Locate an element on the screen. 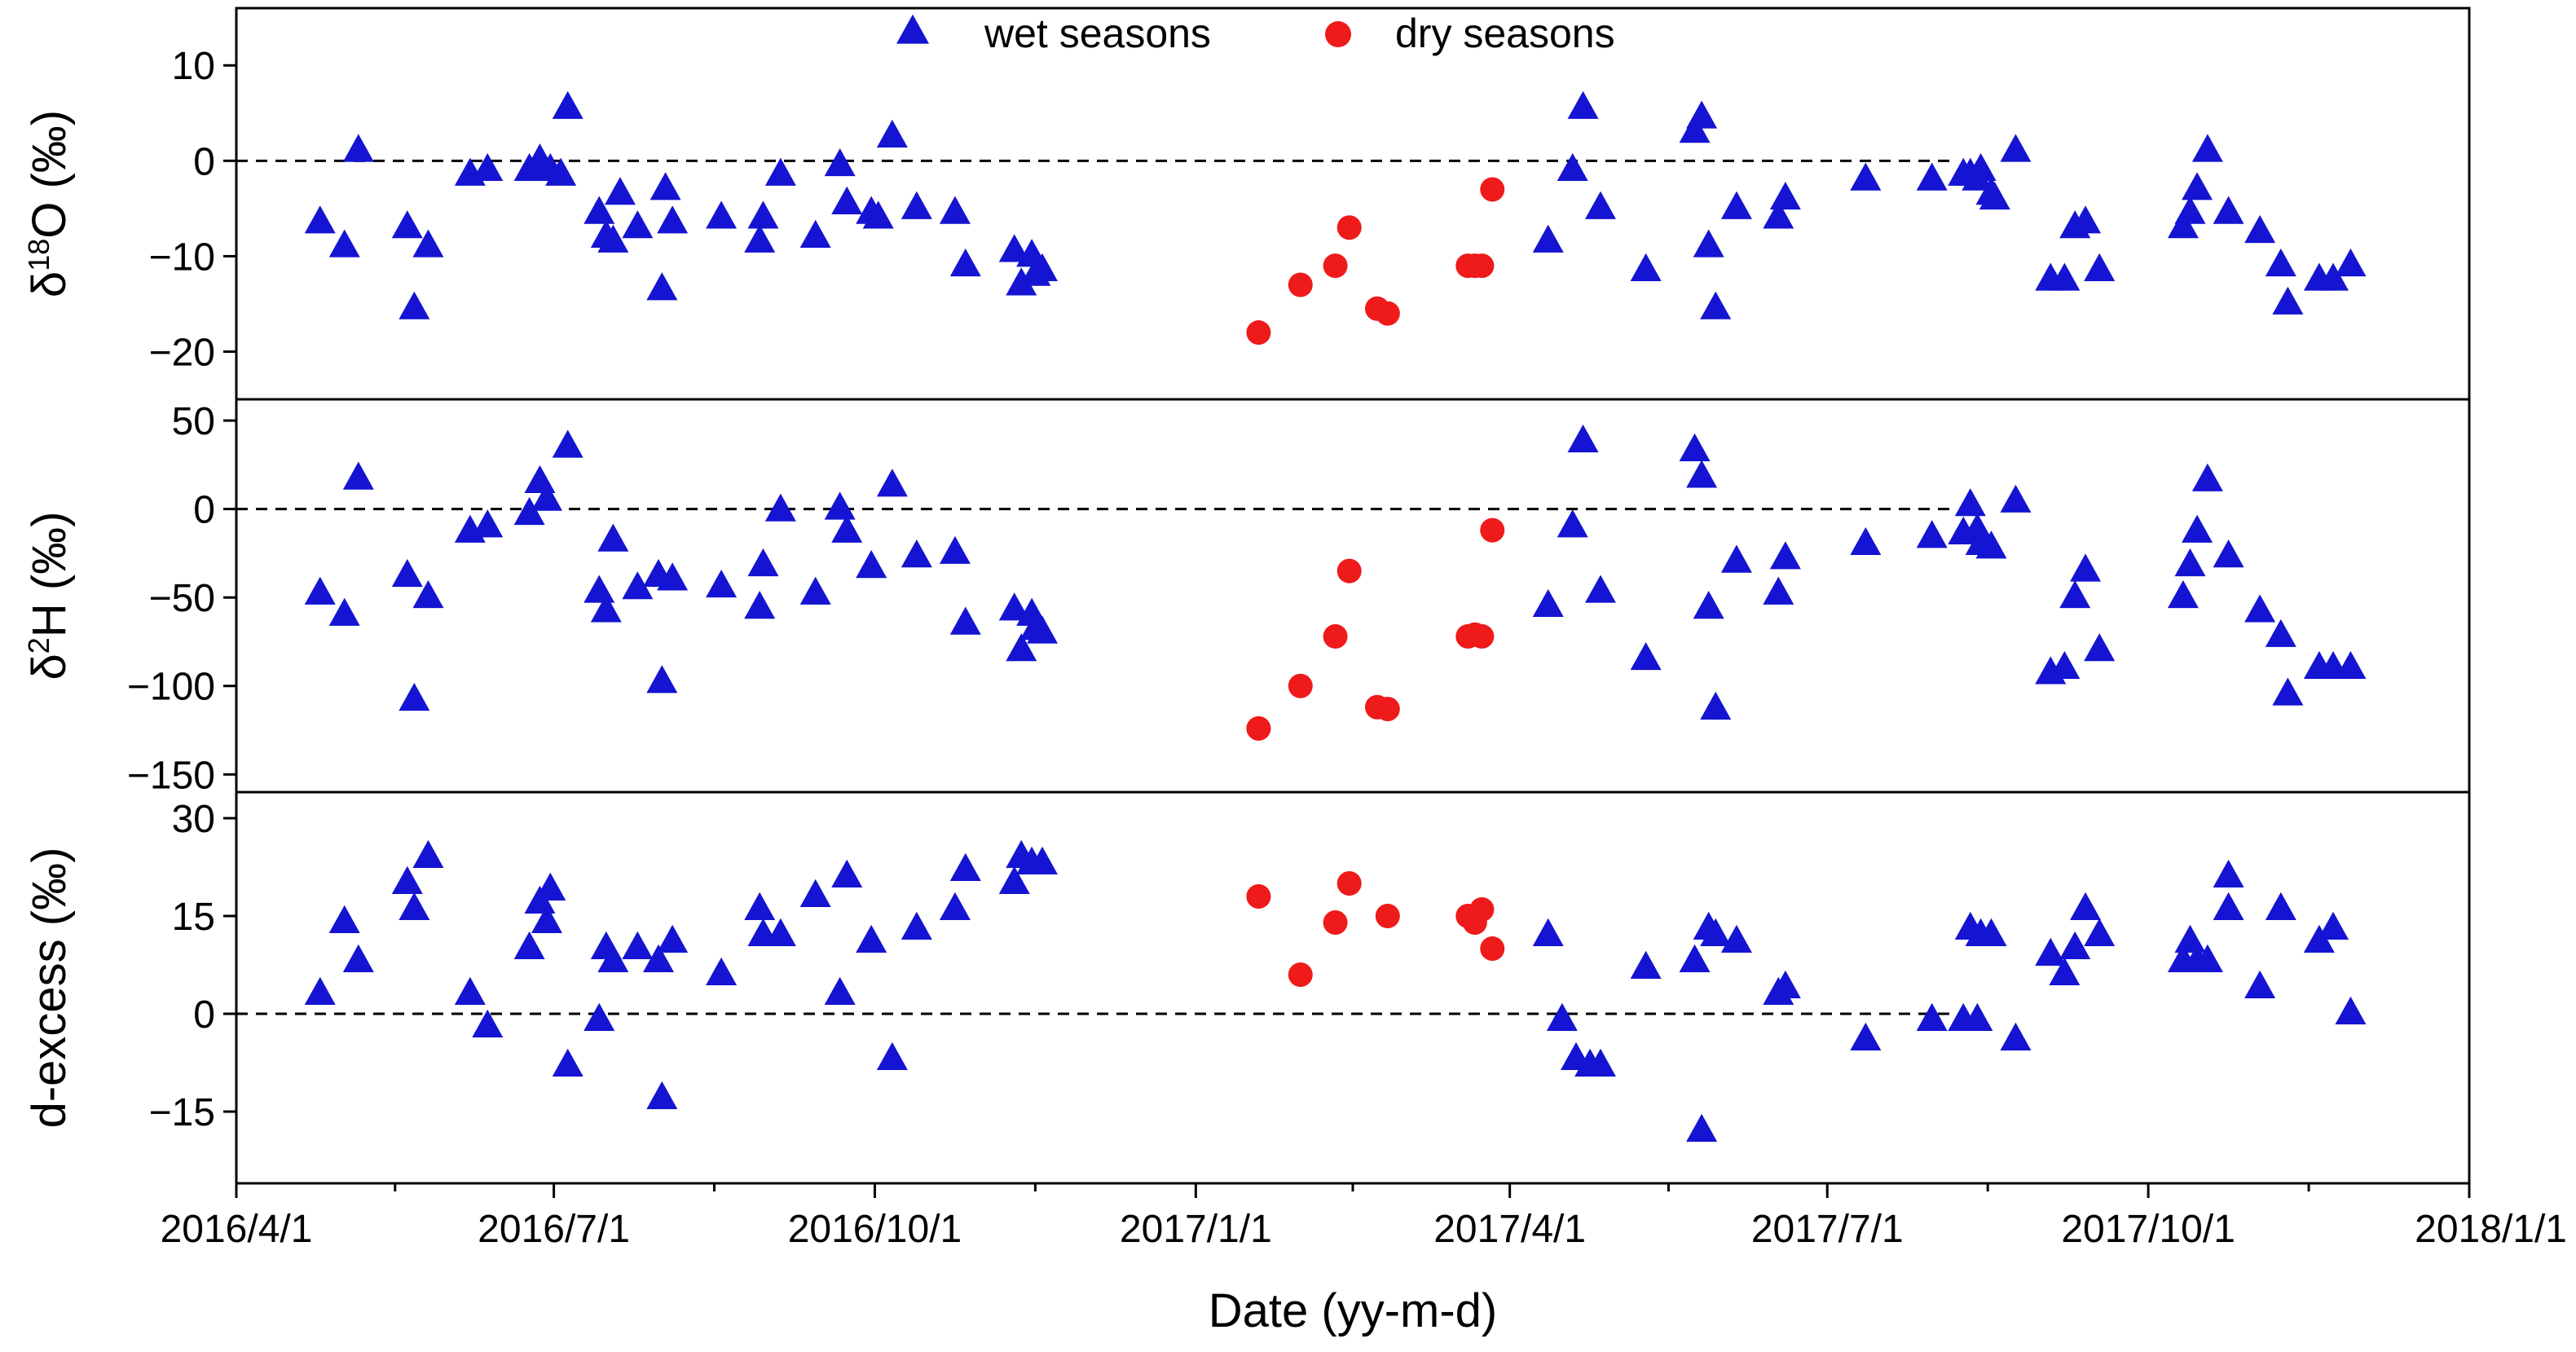 The image size is (2576, 1352). series-dry is located at coordinates (1375, 929).